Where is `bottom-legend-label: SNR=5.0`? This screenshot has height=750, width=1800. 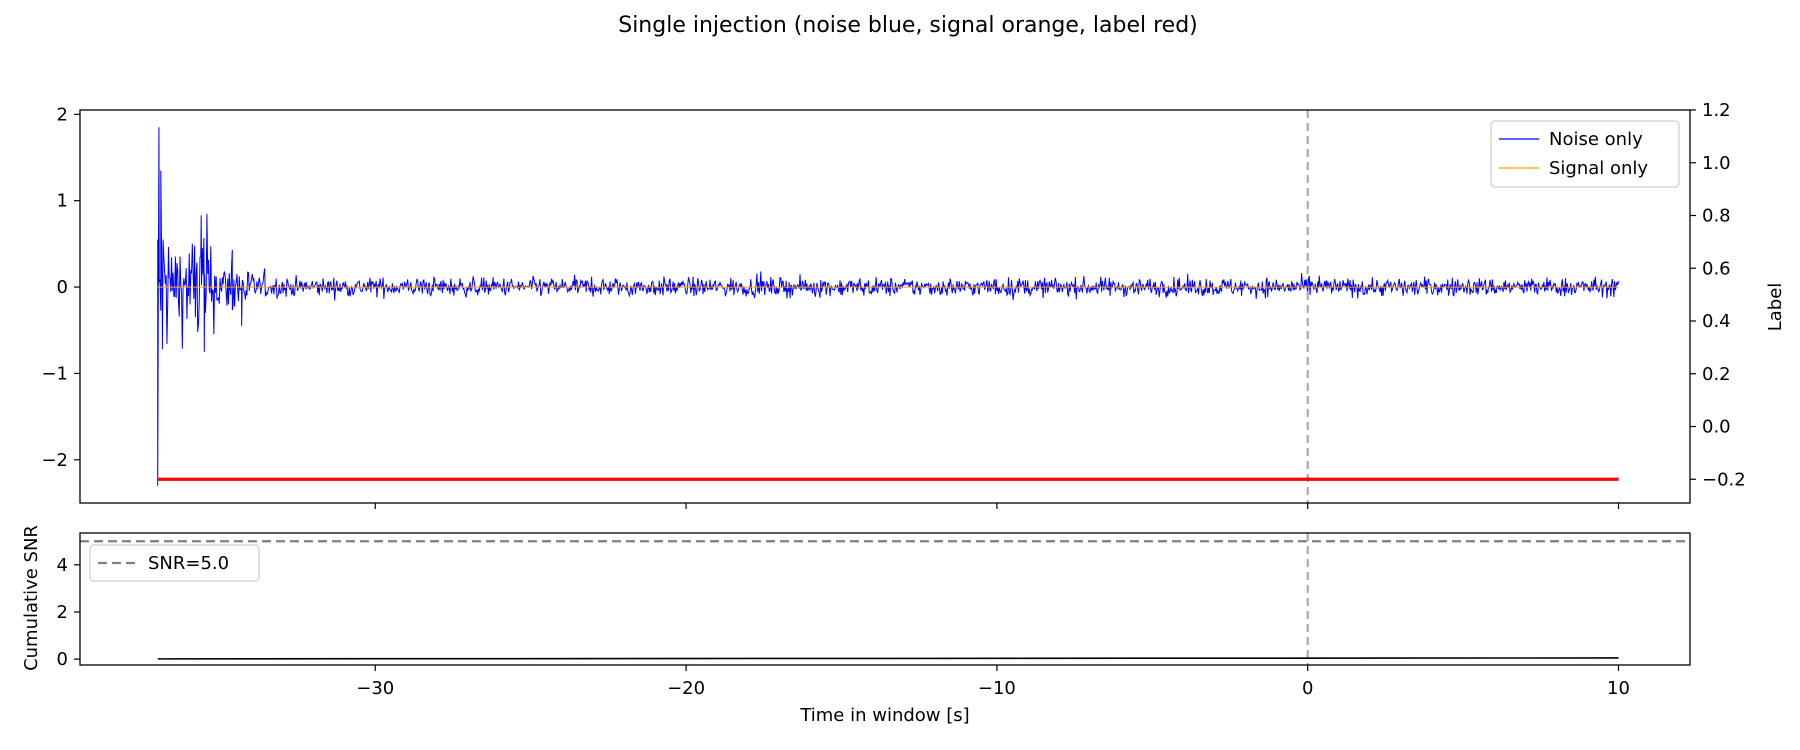
bottom-legend-label: SNR=5.0 is located at coordinates (188, 563).